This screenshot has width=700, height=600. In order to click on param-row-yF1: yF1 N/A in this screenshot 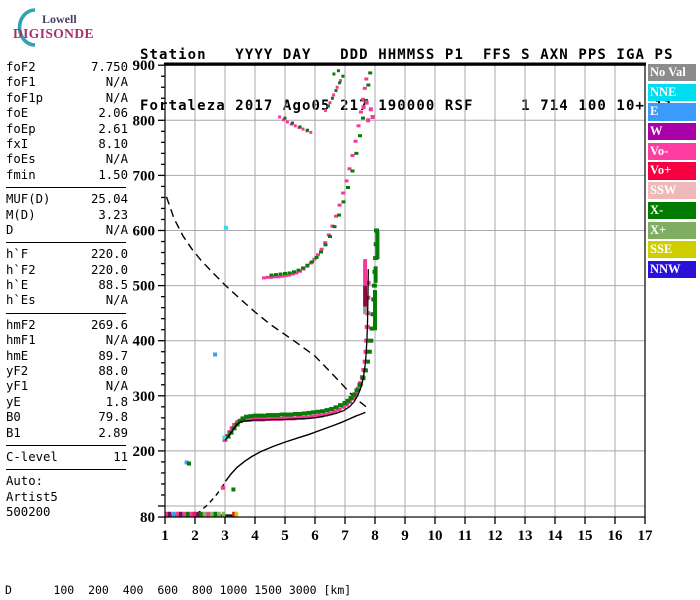, I will do `click(67, 386)`.